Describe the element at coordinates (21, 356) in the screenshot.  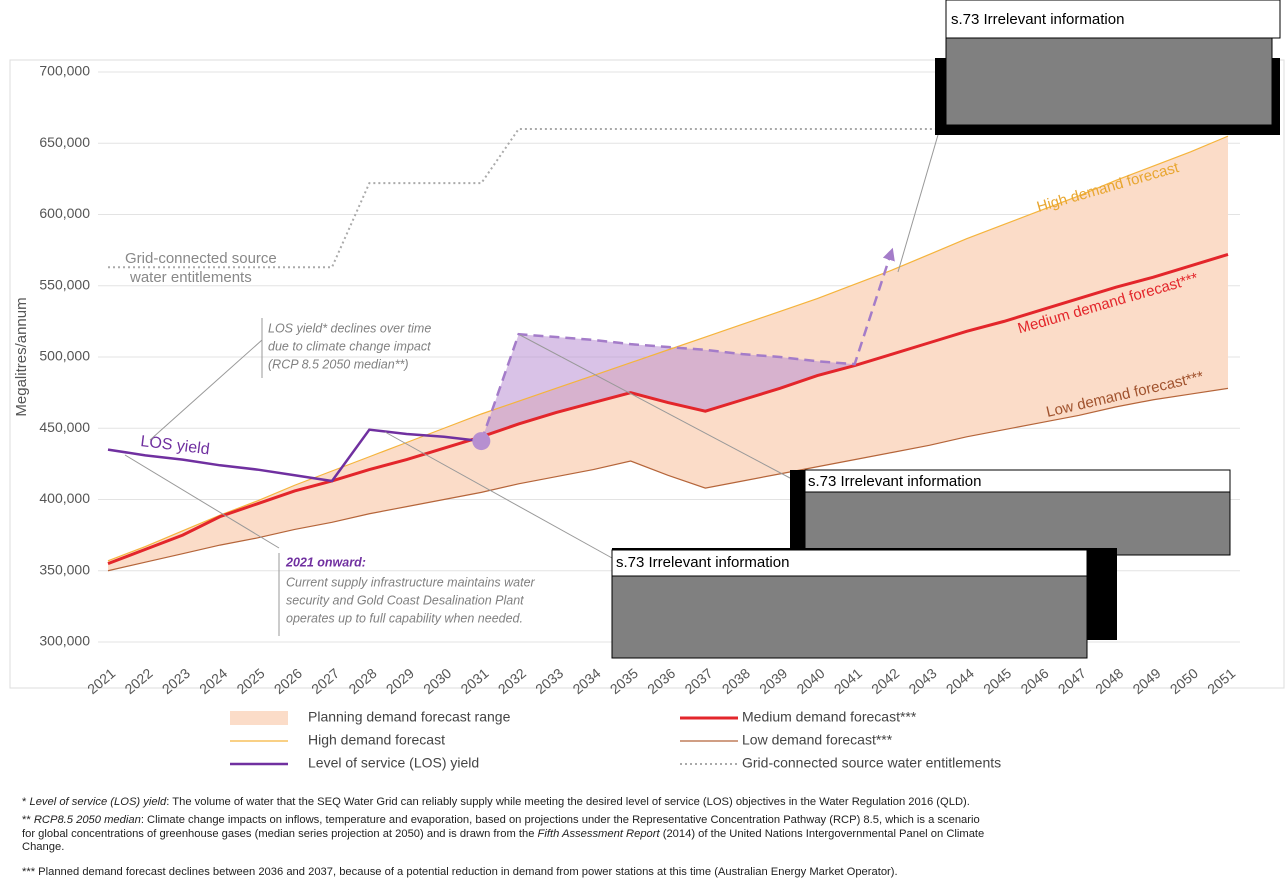
I see `y-axis-label: Megalitres/annum` at that location.